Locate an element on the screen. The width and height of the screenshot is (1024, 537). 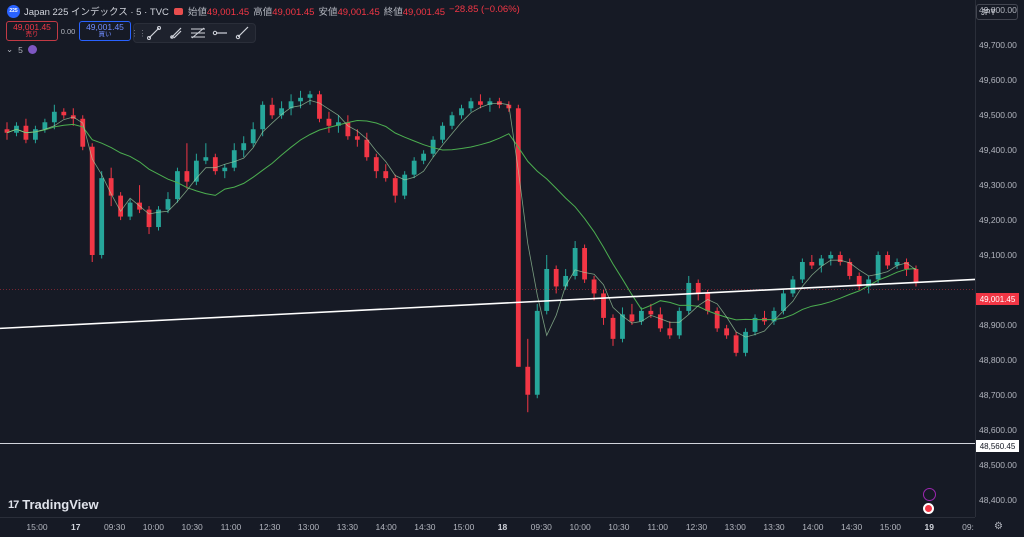
trend-line-drawing is located at coordinates (487, 304).